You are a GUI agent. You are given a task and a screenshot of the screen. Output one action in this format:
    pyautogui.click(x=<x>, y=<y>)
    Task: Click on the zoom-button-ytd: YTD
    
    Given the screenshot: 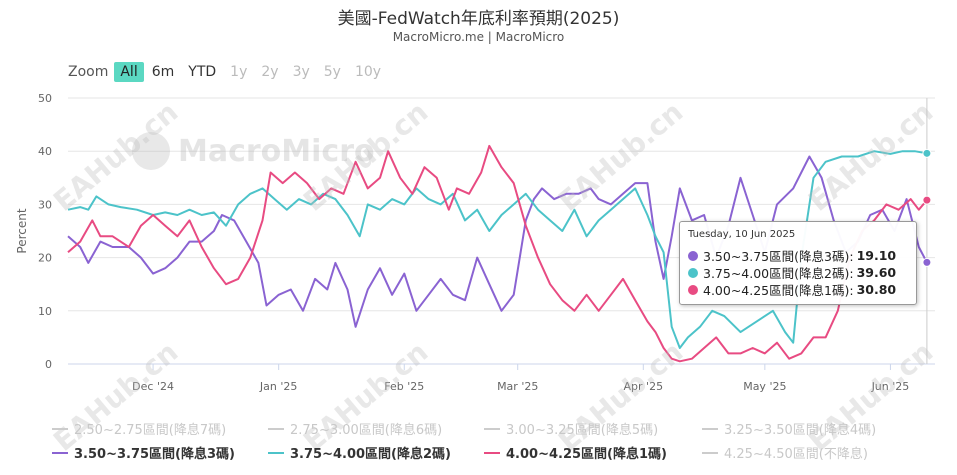 What is the action you would take?
    pyautogui.click(x=202, y=72)
    